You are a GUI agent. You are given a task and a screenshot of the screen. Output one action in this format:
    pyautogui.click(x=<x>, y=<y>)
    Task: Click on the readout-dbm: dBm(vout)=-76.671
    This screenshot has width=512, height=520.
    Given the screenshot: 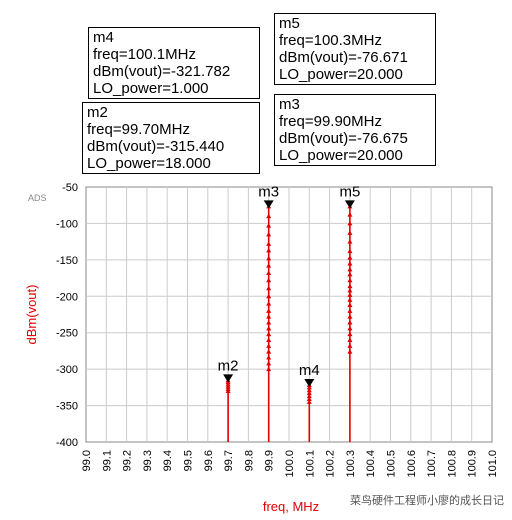 What is the action you would take?
    pyautogui.click(x=343, y=57)
    